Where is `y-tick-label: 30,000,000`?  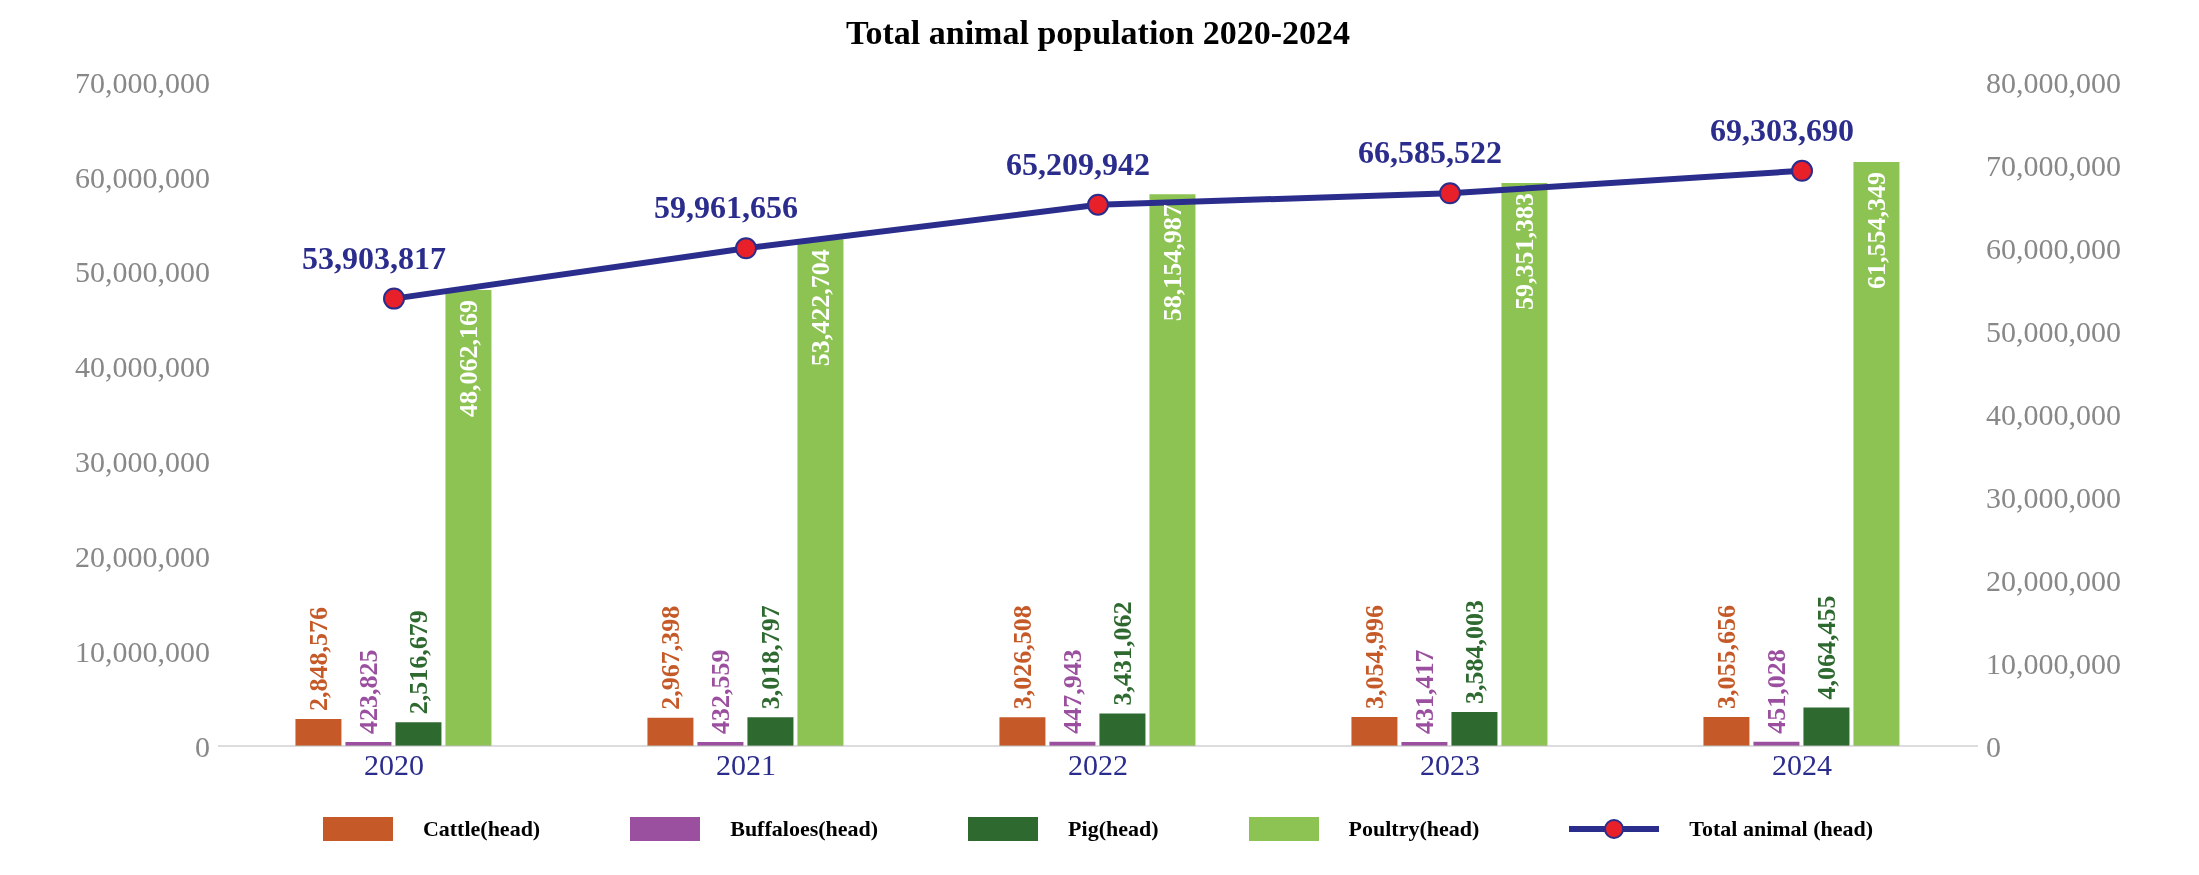 y-tick-label: 30,000,000 is located at coordinates (142, 462).